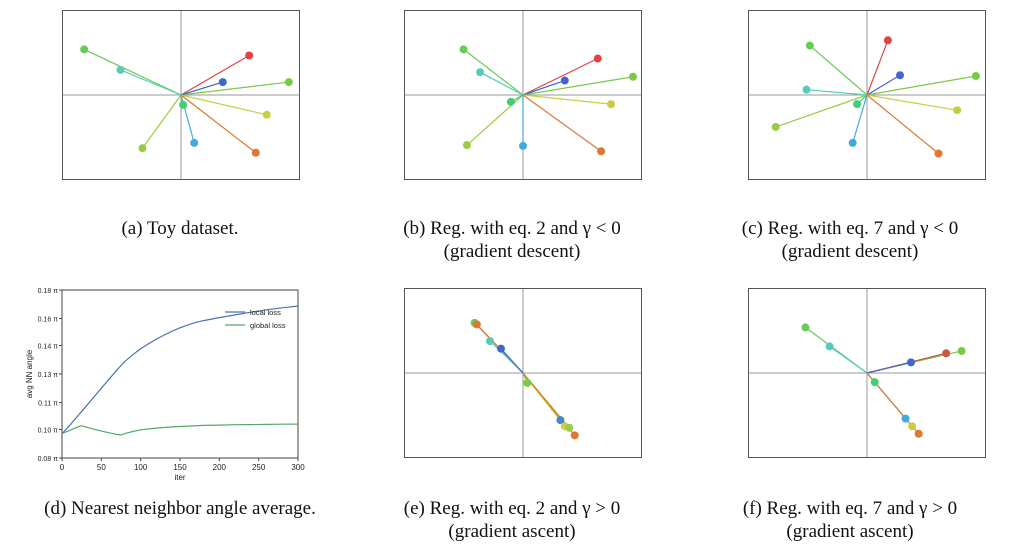 The height and width of the screenshot is (544, 1010). Describe the element at coordinates (48, 320) in the screenshot. I see `y-tick-label: 0.16 π` at that location.